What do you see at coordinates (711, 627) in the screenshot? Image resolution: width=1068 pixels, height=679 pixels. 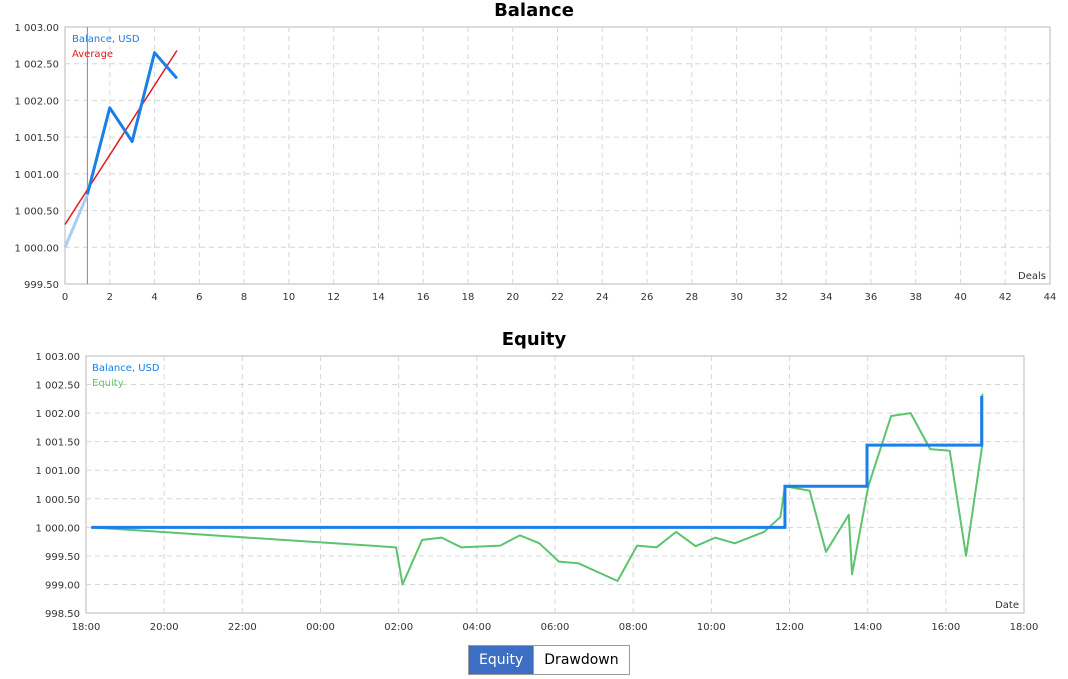 I see `equity-x-tick: 10:00` at bounding box center [711, 627].